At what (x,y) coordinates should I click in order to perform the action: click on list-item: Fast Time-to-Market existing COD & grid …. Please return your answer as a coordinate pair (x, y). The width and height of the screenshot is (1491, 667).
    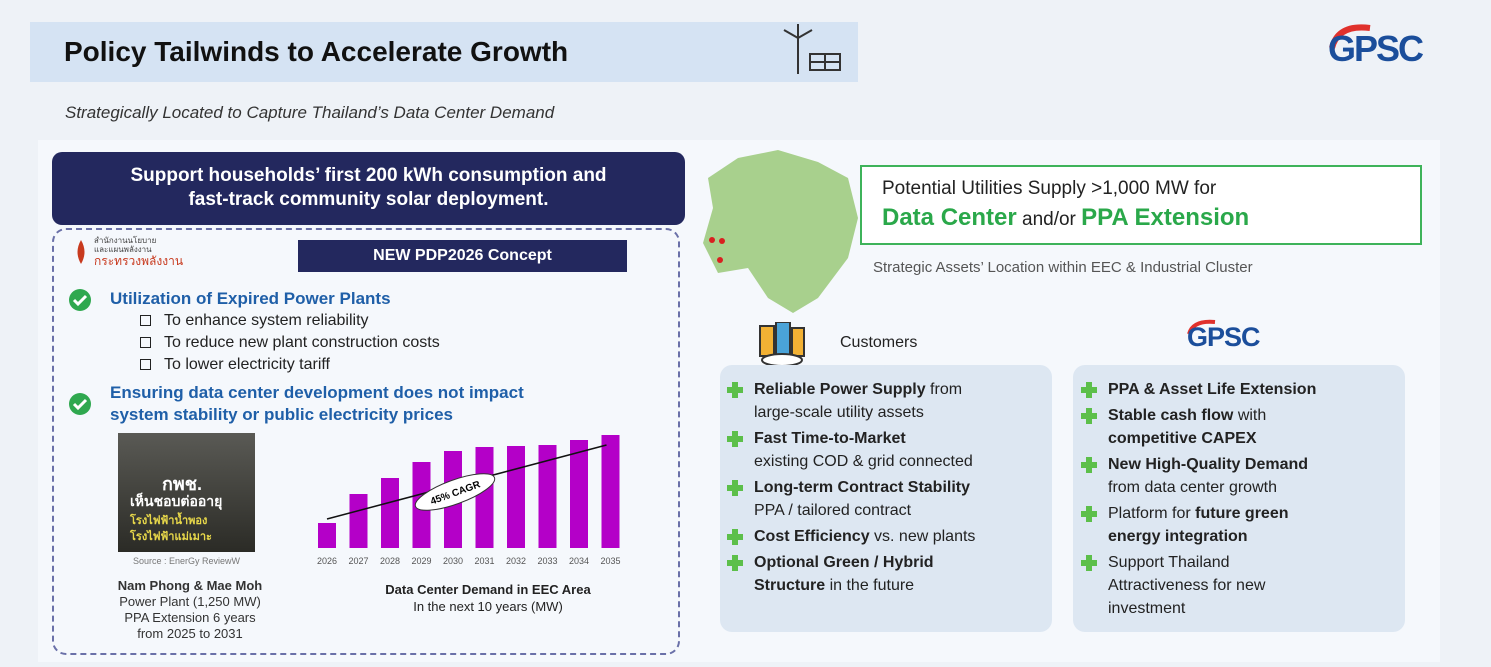
    Looking at the image, I should click on (850, 450).